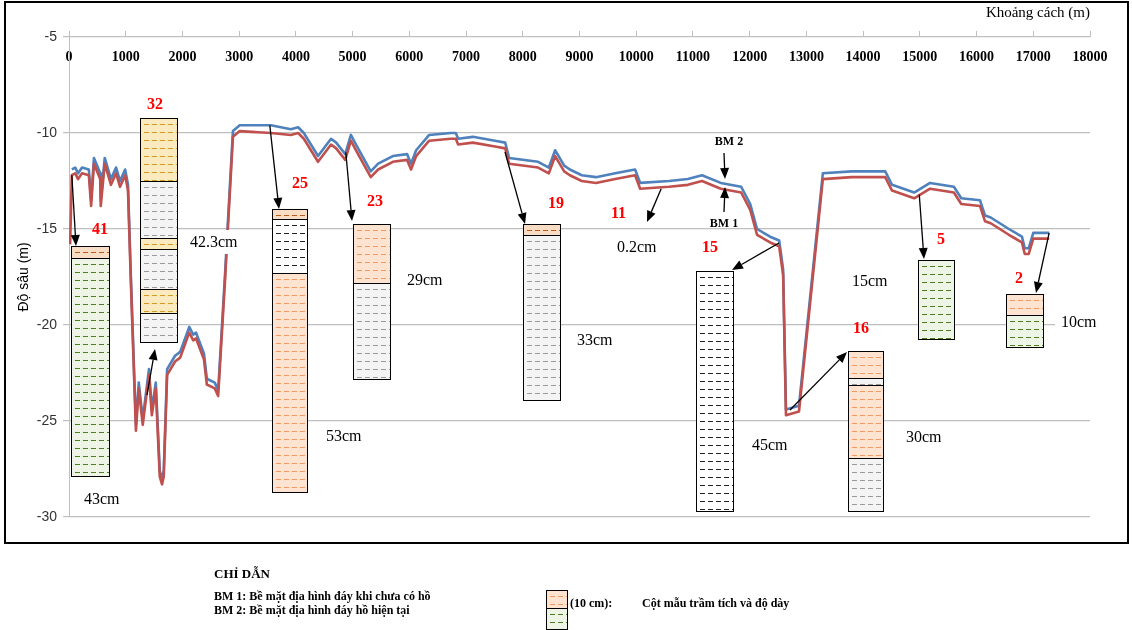 This screenshot has width=1132, height=630. What do you see at coordinates (522, 57) in the screenshot?
I see `x-tick-label: 8000` at bounding box center [522, 57].